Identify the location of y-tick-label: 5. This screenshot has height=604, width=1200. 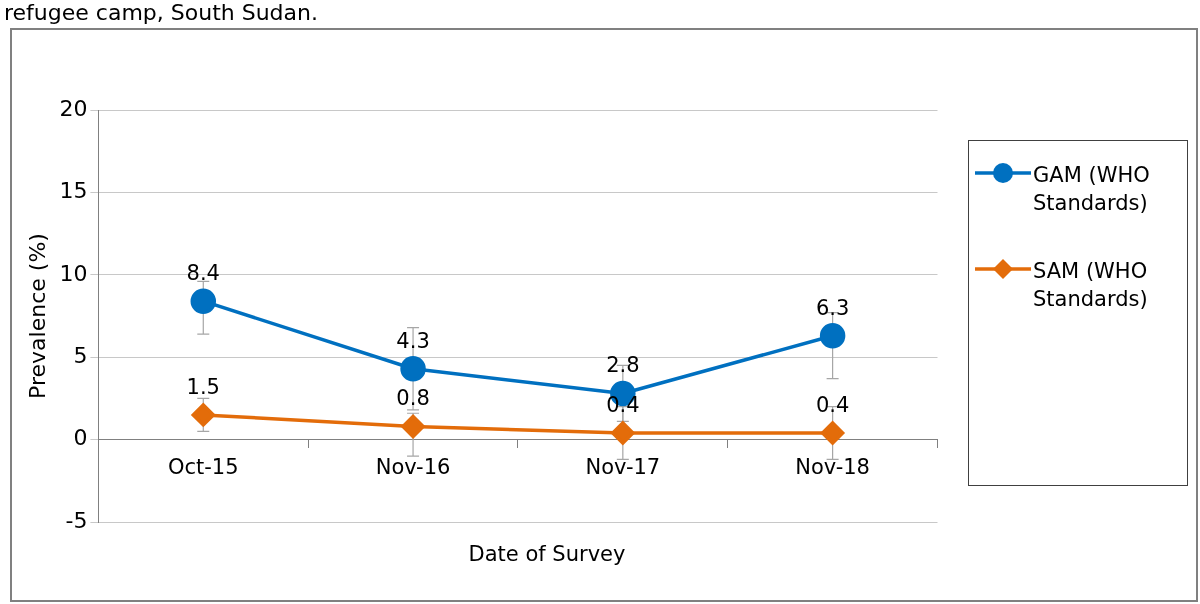
(80, 355).